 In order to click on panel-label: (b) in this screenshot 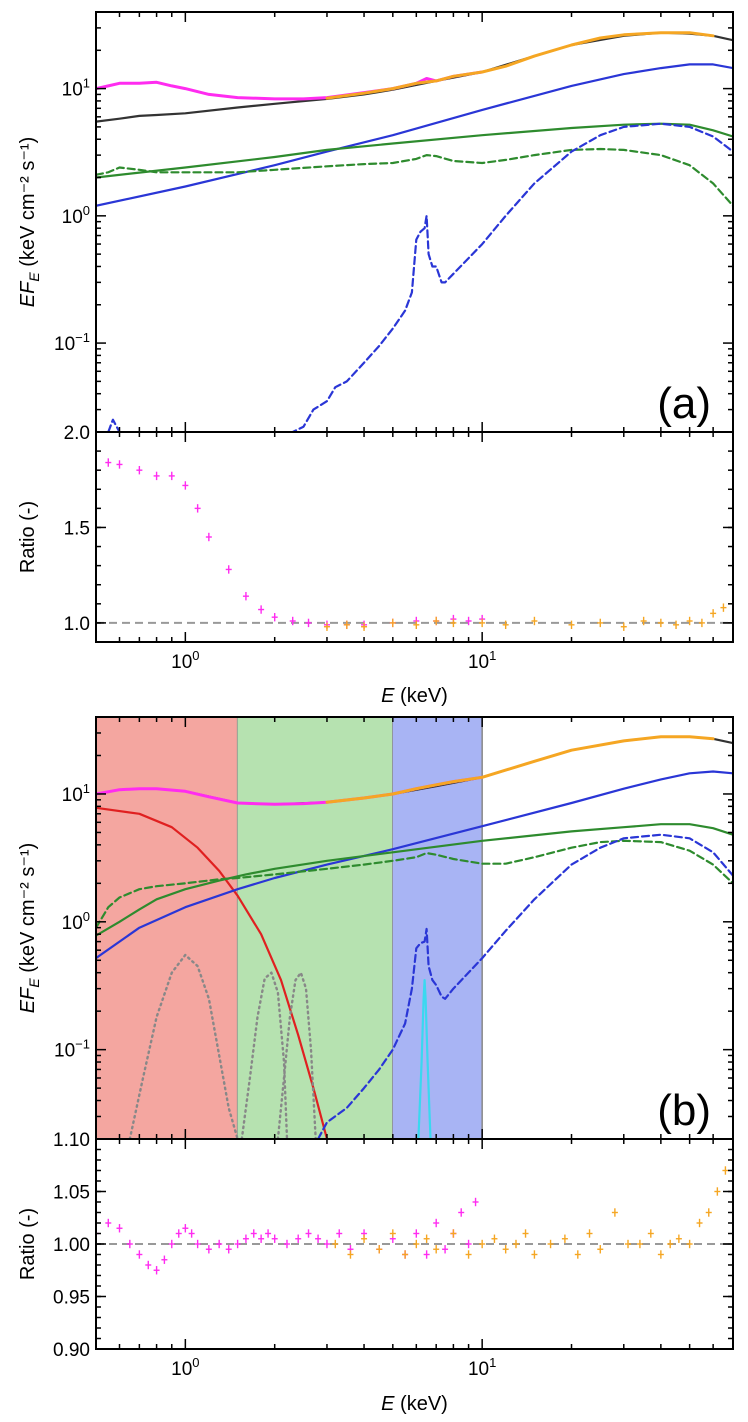, I will do `click(684, 1110)`.